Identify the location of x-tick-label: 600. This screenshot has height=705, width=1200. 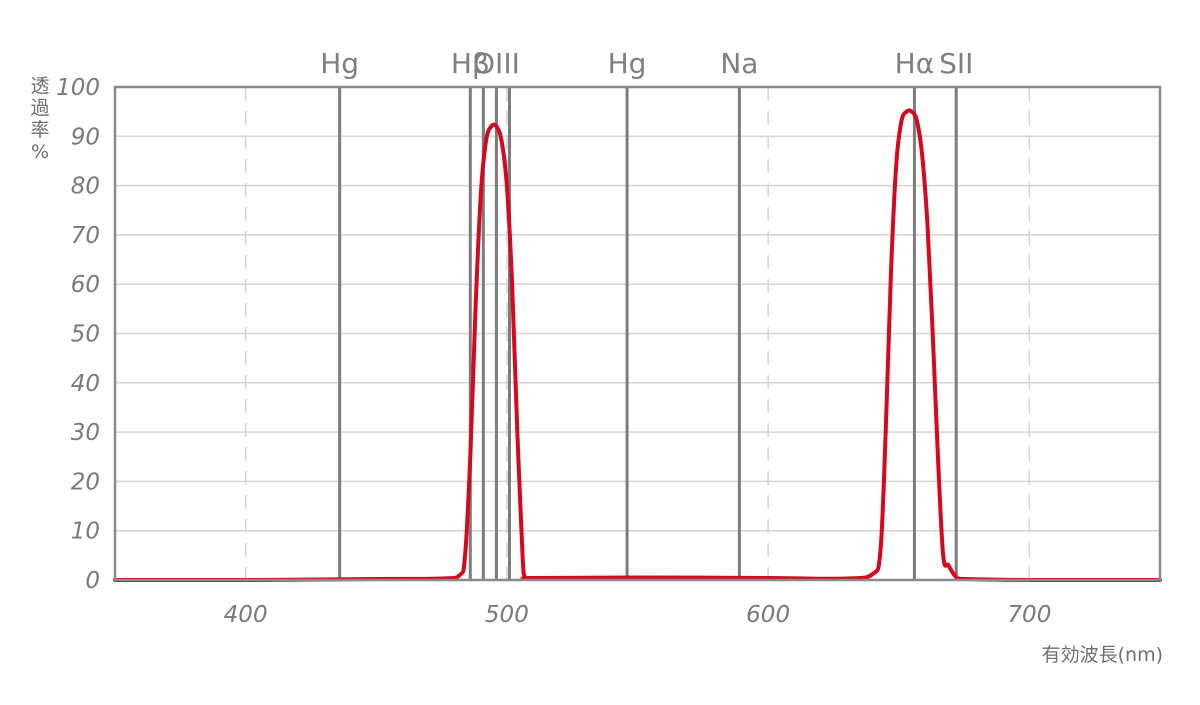
(768, 615).